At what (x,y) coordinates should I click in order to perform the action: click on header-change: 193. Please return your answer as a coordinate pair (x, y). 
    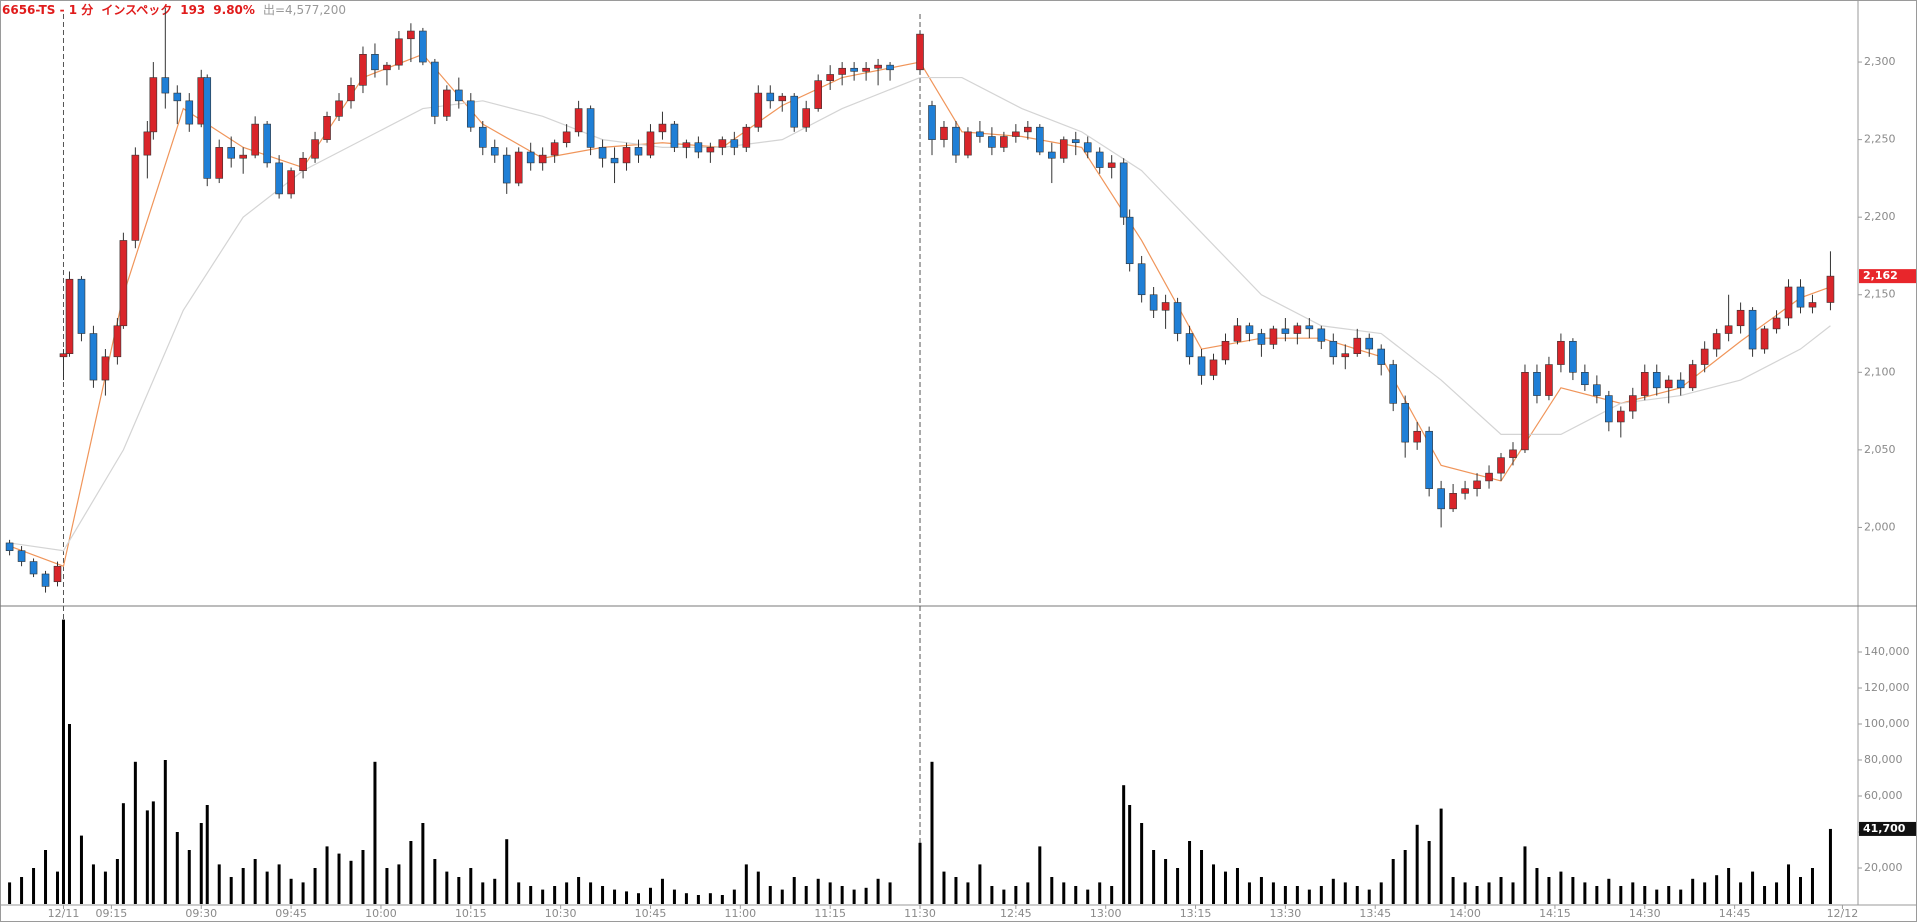
    Looking at the image, I should click on (192, 10).